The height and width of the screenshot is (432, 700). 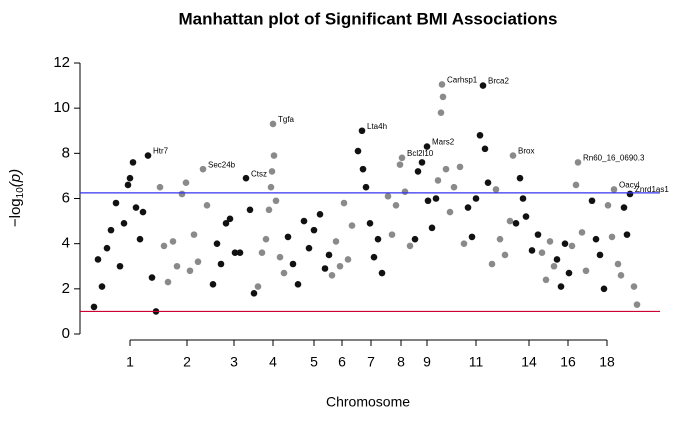 What do you see at coordinates (20, 193) in the screenshot?
I see `y-label-subscript: 10` at bounding box center [20, 193].